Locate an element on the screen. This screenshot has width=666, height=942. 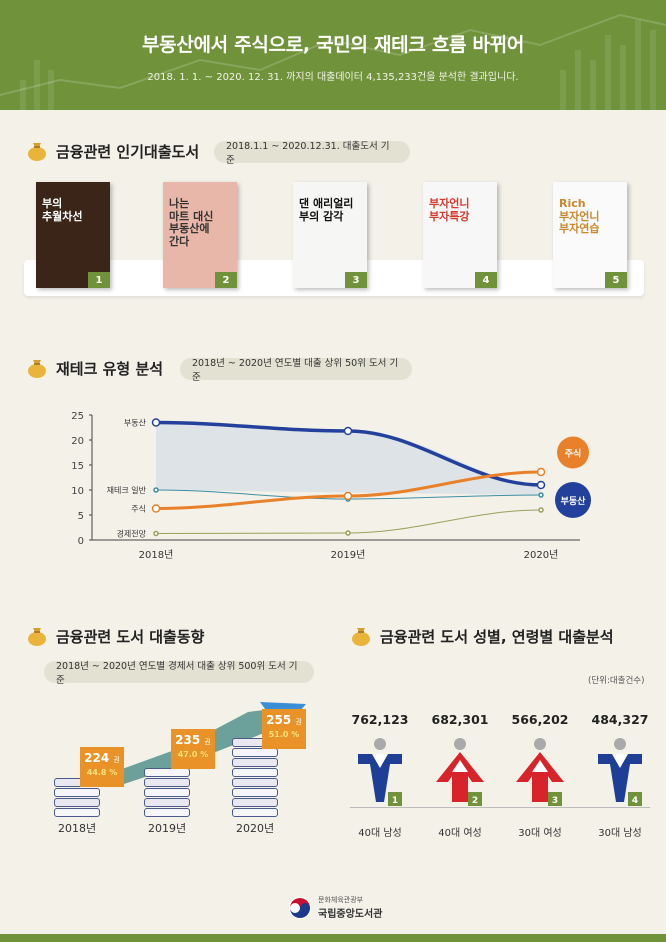
book-count: 224 권 is located at coordinates (102, 758).